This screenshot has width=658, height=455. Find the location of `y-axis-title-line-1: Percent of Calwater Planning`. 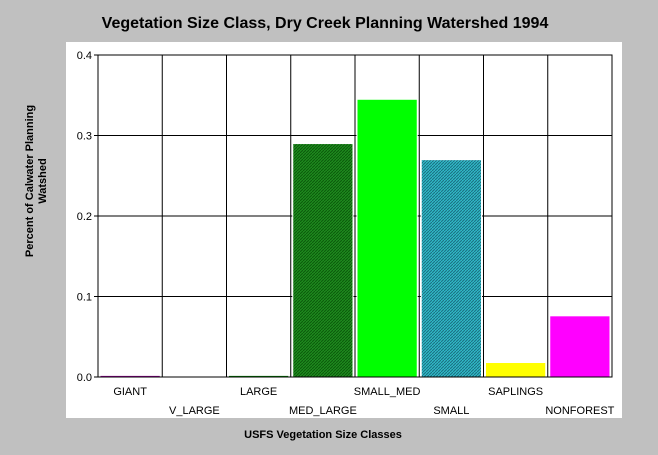

y-axis-title-line-1: Percent of Calwater Planning is located at coordinates (30, 181).